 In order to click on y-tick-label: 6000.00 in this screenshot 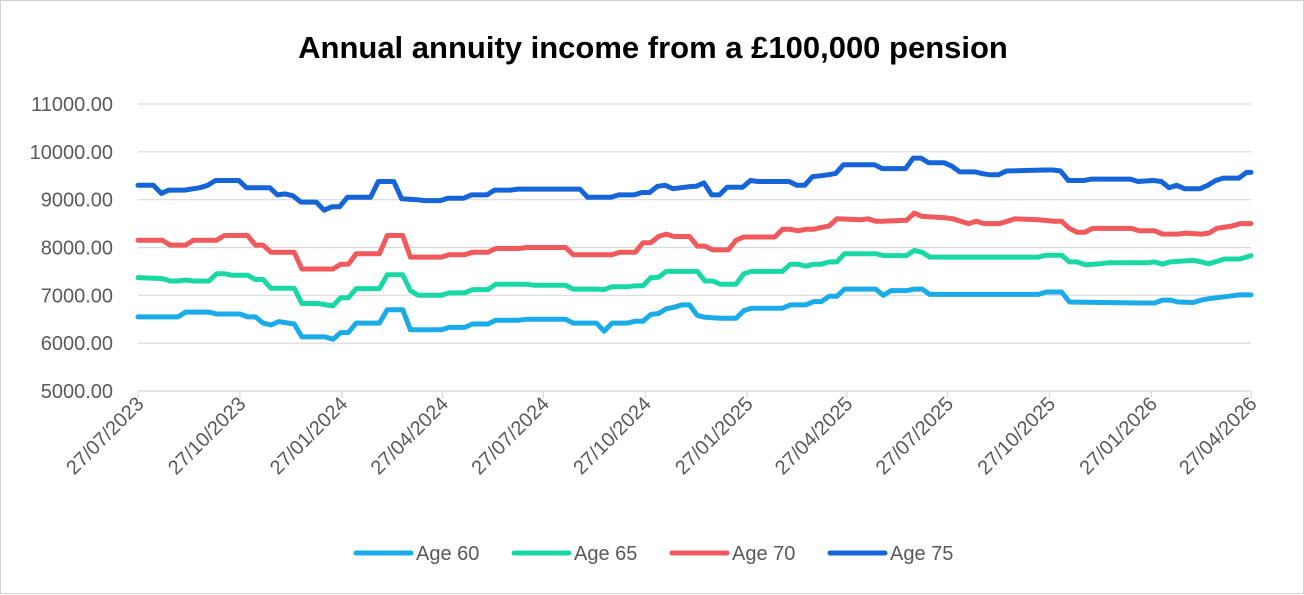, I will do `click(77, 344)`.